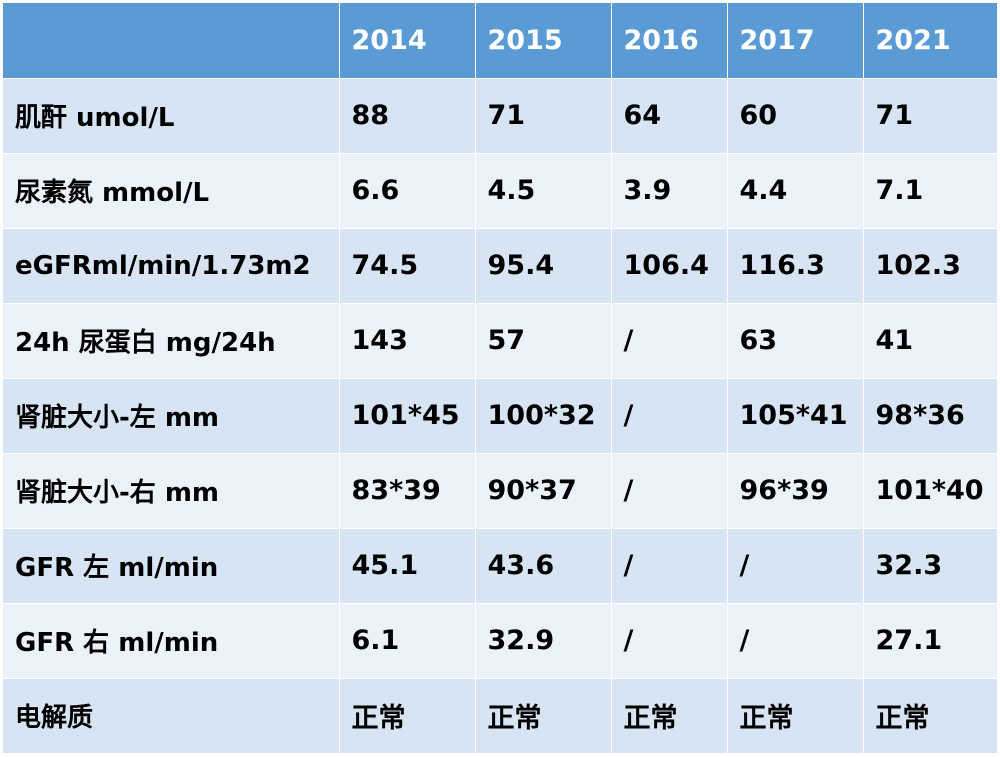 The width and height of the screenshot is (1000, 757). What do you see at coordinates (407, 491) in the screenshot?
I see `table-cell: 83*39` at bounding box center [407, 491].